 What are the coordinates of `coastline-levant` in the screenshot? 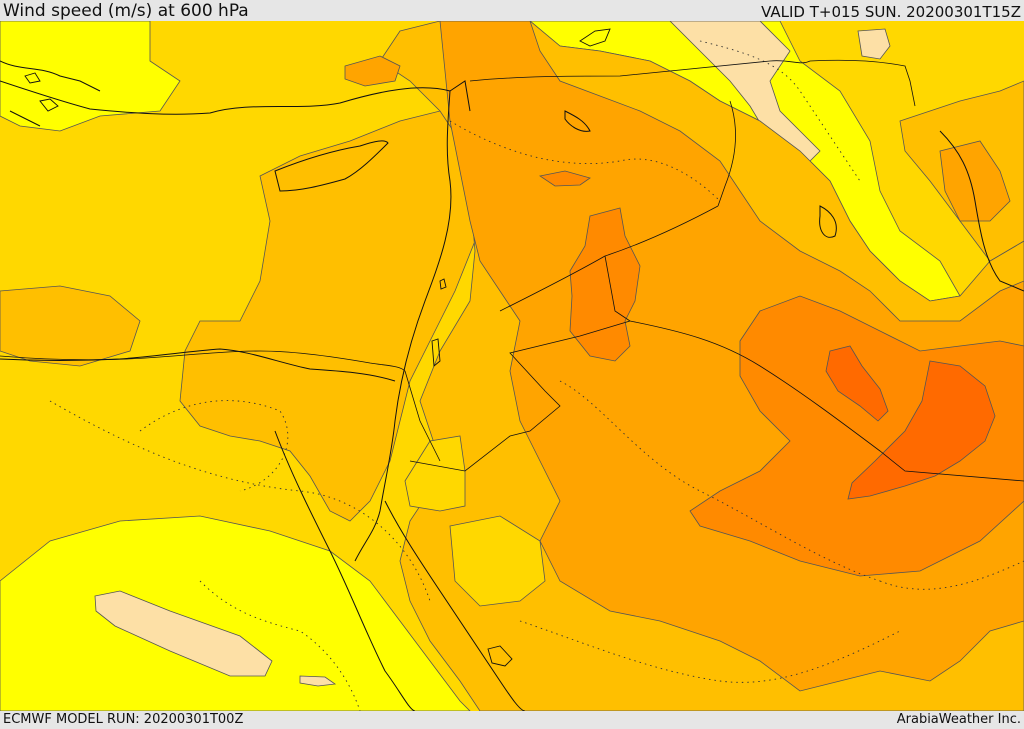 It's located at (403, 326).